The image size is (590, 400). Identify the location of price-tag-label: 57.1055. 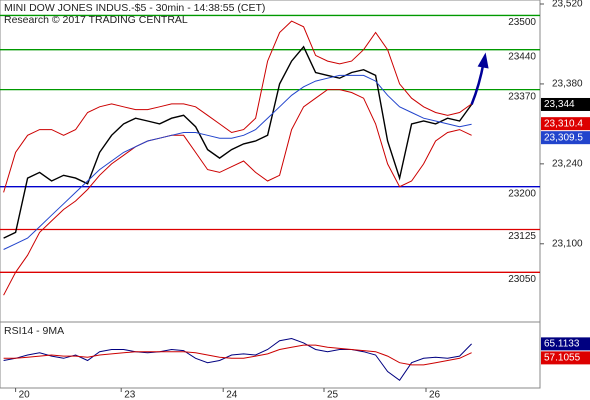
(562, 358).